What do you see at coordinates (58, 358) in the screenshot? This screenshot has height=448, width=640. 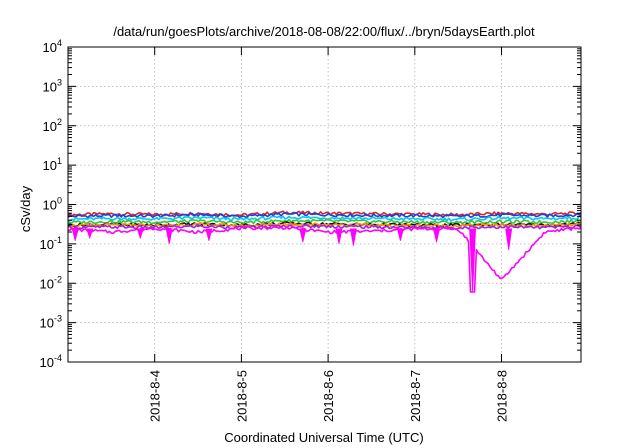 I see `y-tick-exponent: -4` at bounding box center [58, 358].